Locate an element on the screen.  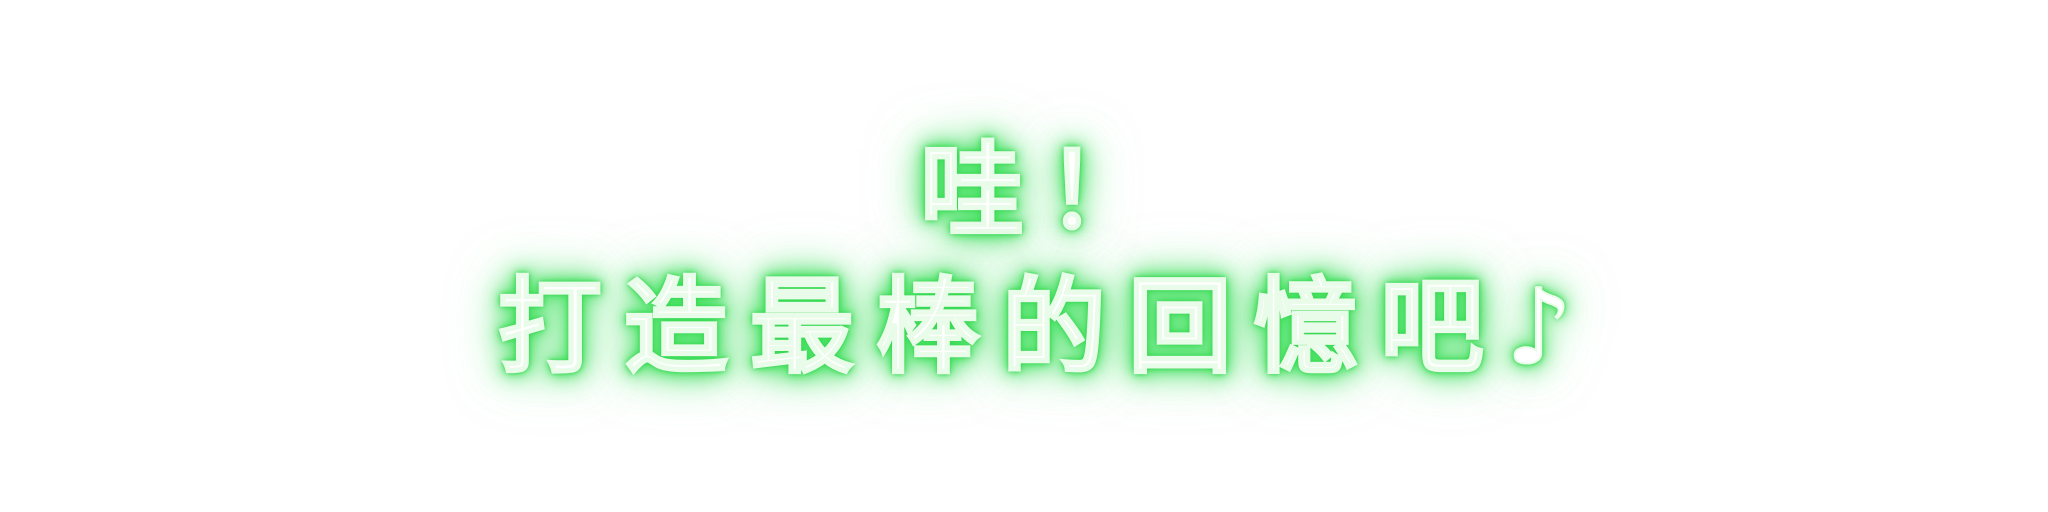
headline-exclamation: 哇！ is located at coordinates (1045, 191).